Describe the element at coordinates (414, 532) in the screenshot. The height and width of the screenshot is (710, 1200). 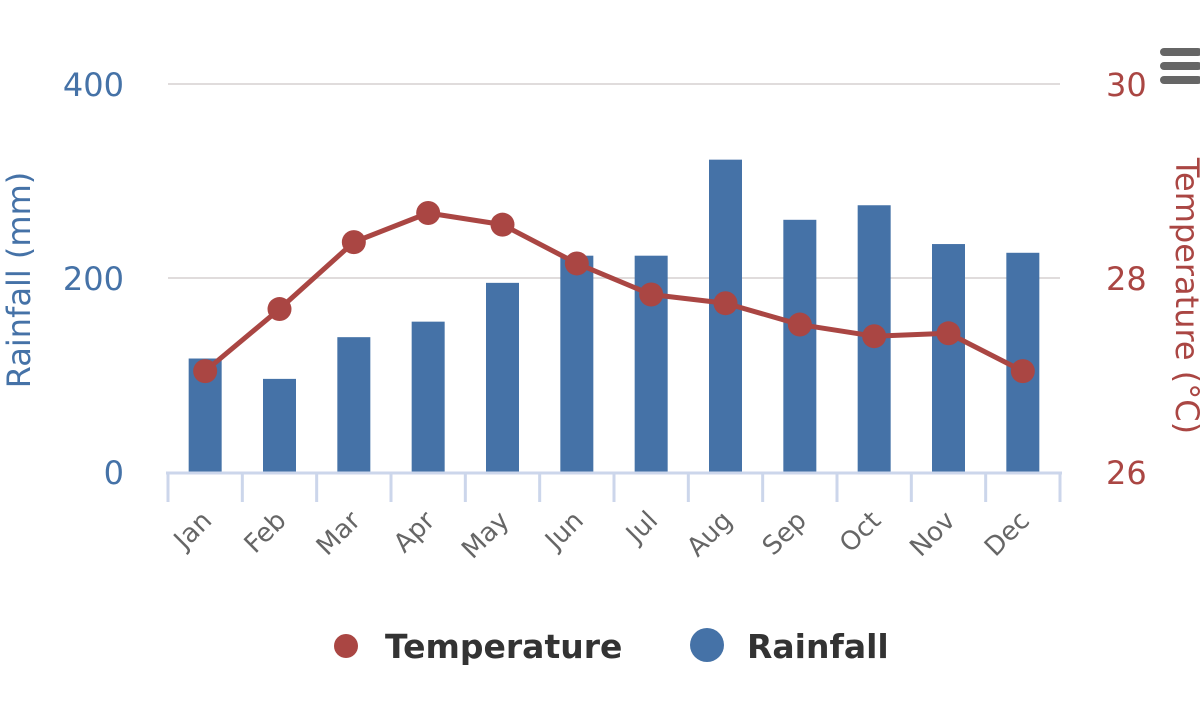
I see `x-tick-label: Apr` at that location.